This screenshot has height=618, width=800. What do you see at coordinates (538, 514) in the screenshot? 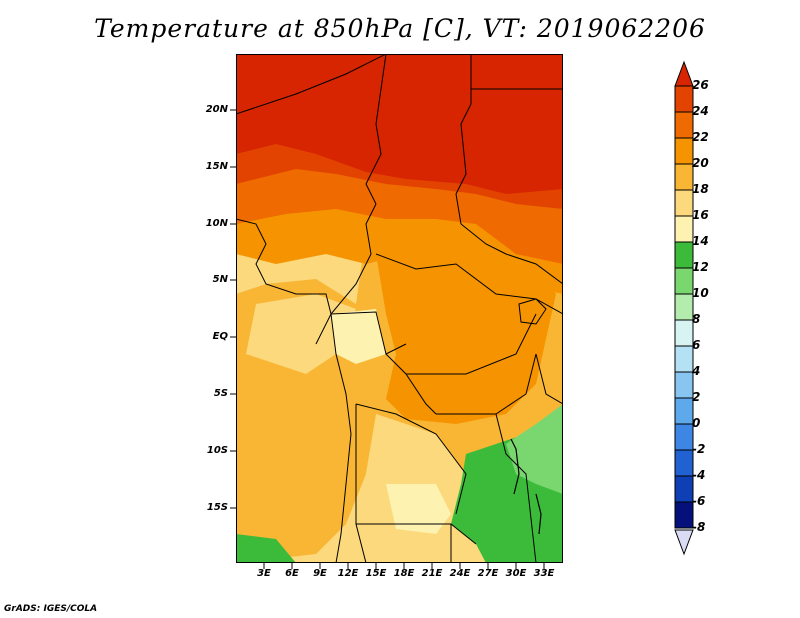
I see `lake-malawi` at bounding box center [538, 514].